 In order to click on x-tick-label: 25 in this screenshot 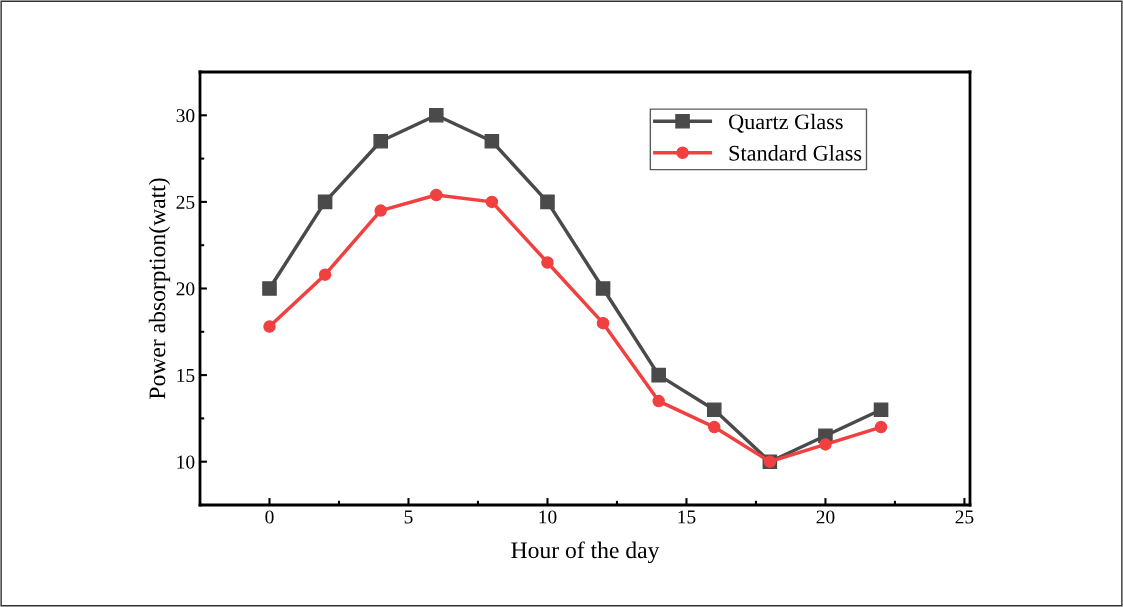, I will do `click(964, 517)`.